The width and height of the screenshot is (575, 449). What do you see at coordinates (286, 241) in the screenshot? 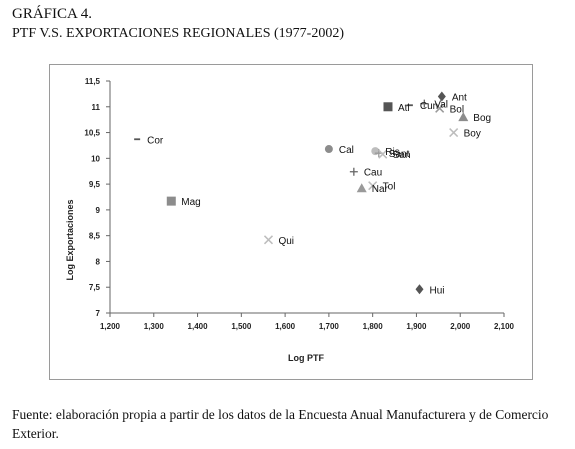
I see `point-label-qui: Qui` at bounding box center [286, 241].